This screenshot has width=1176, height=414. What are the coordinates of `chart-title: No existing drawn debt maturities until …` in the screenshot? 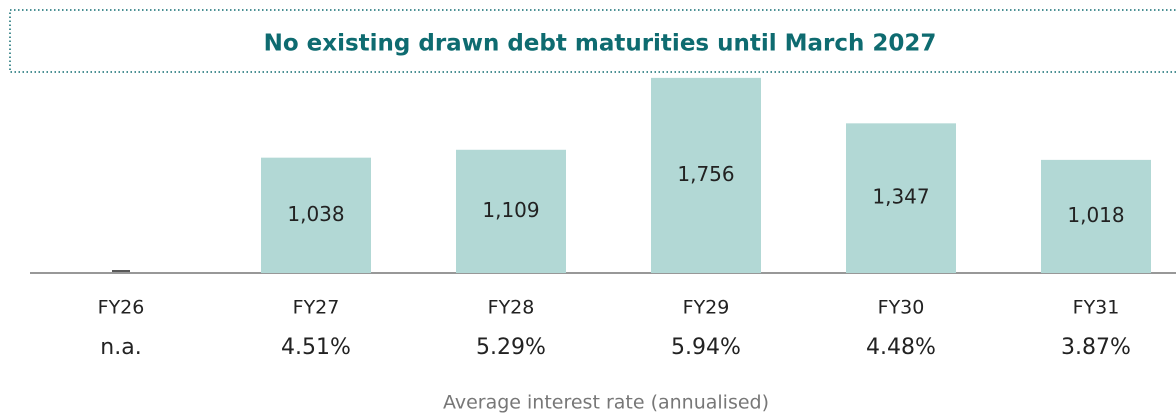 It's located at (600, 44).